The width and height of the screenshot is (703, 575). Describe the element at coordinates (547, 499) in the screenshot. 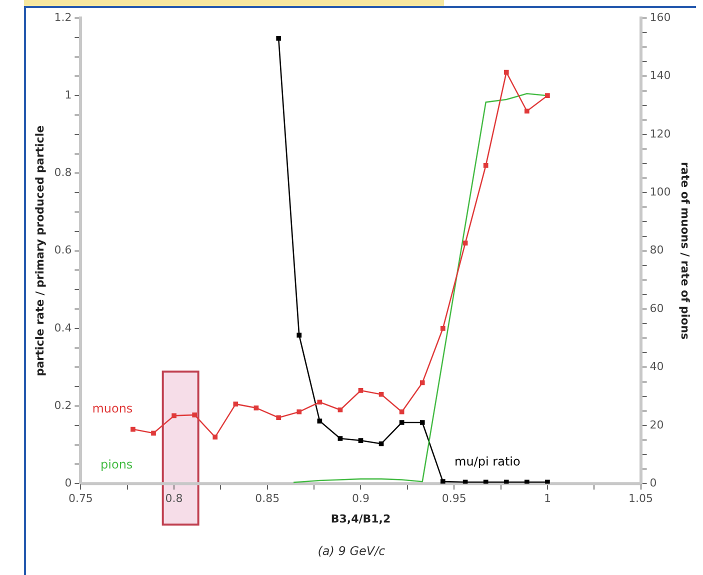

I see `x-tick-label: 1` at that location.